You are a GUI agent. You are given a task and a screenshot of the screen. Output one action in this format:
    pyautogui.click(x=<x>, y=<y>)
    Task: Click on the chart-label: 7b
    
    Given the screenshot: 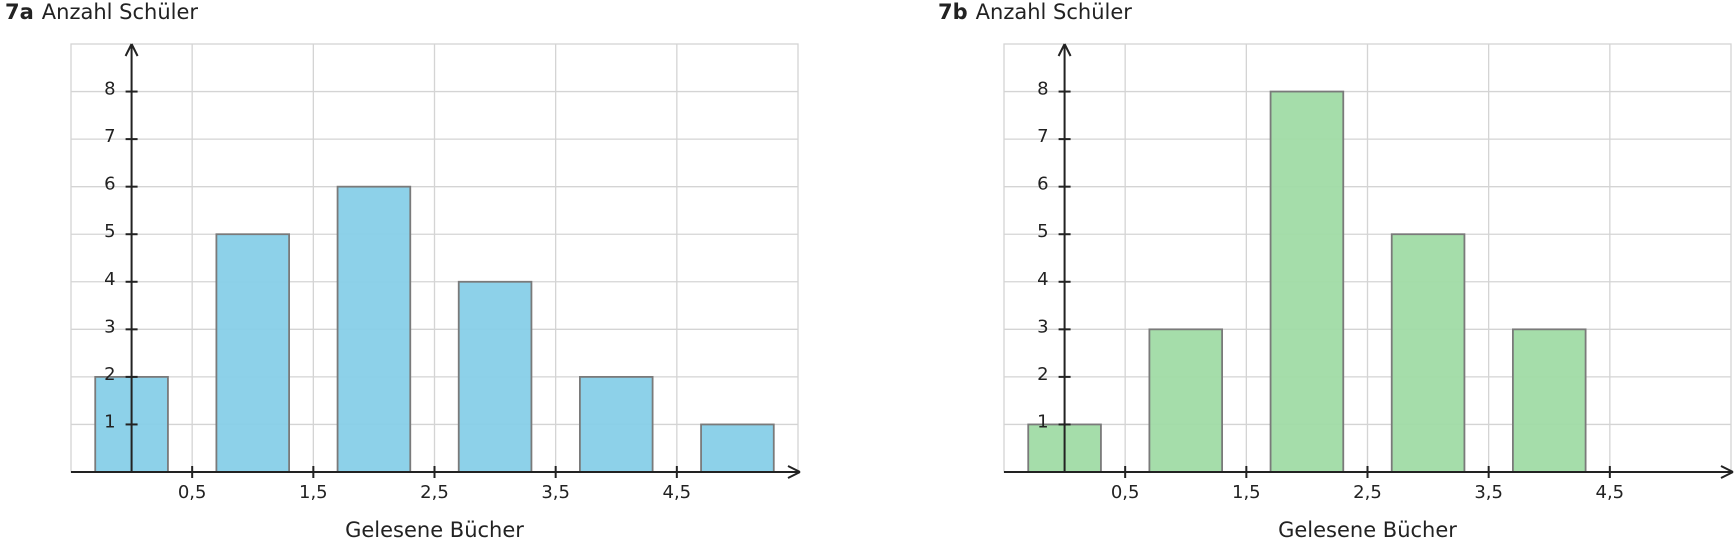 What is the action you would take?
    pyautogui.click(x=953, y=12)
    